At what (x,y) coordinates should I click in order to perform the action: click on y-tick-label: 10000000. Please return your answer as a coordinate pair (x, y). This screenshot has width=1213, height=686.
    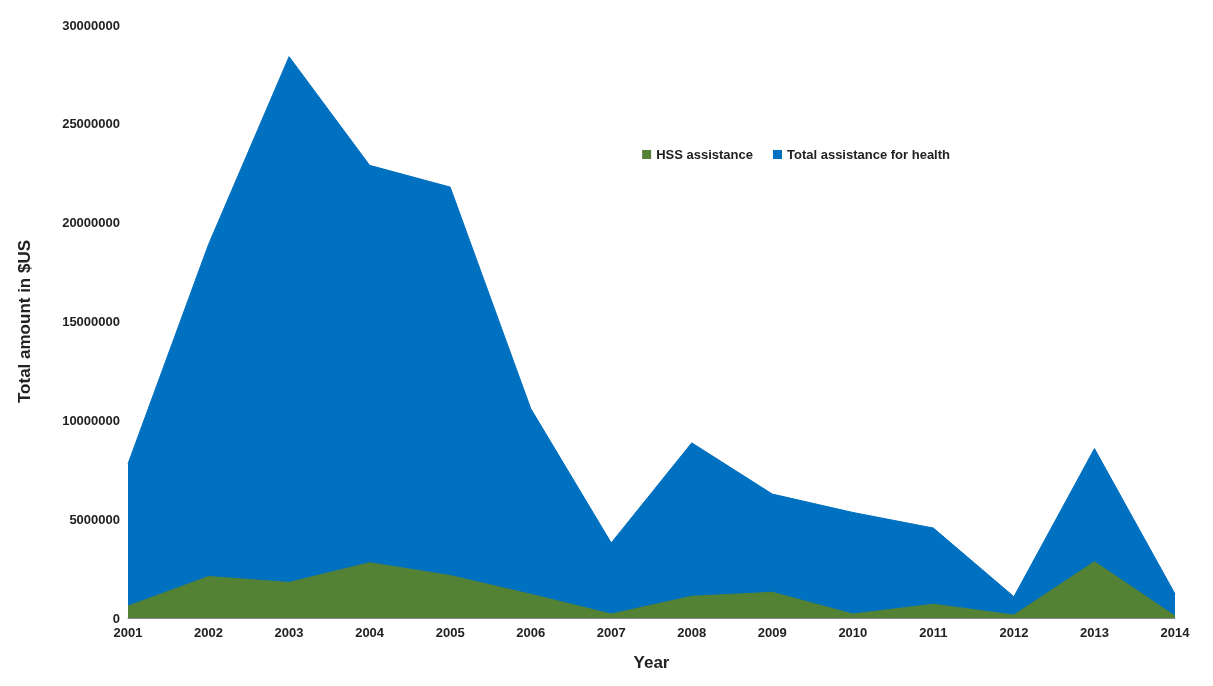
    Looking at the image, I should click on (91, 420).